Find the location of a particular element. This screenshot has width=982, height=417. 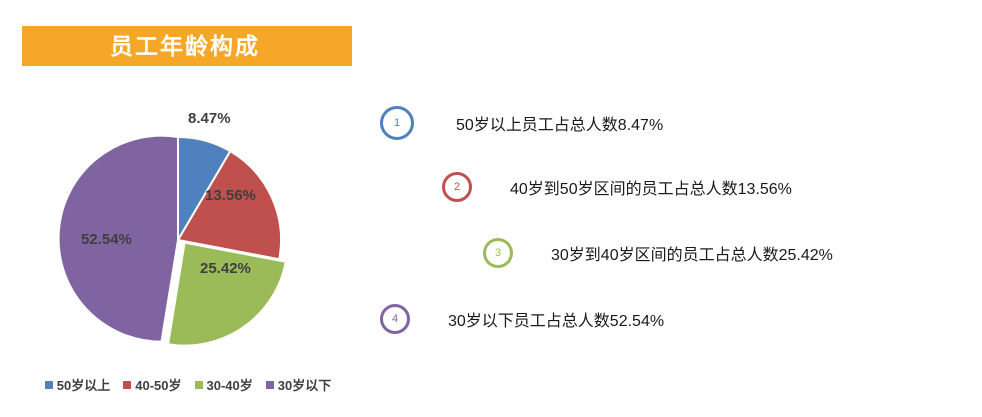

chart-legend: 50岁以上 40-50岁 30-40岁 30岁以下 is located at coordinates (188, 384).